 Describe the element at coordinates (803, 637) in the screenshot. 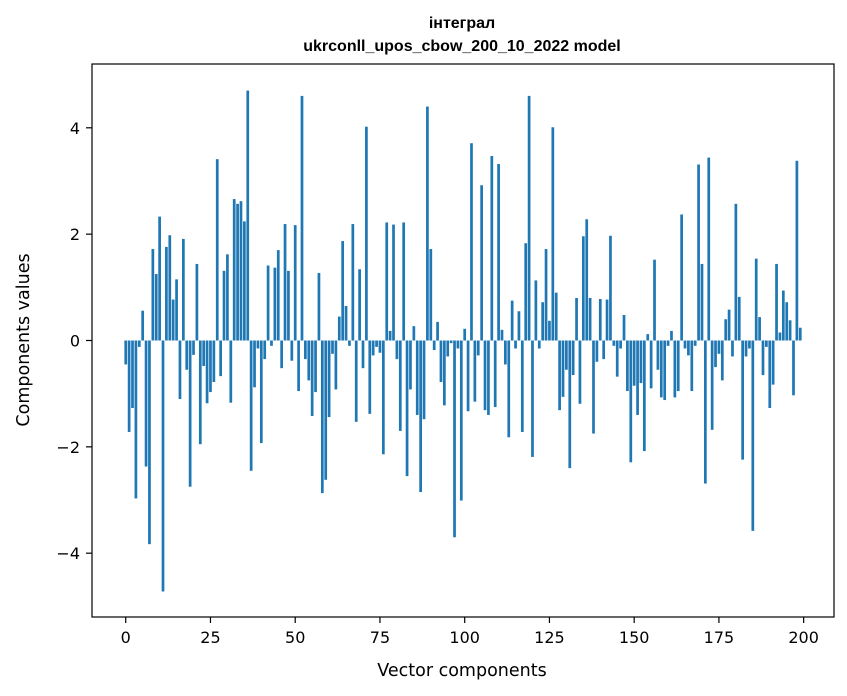

I see `x-tick-label: 200` at that location.